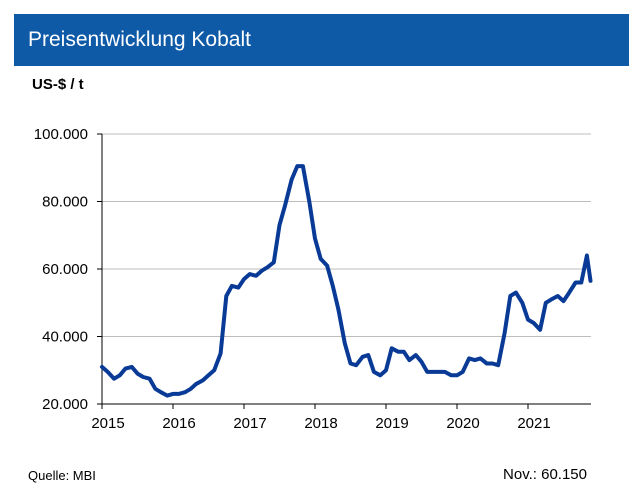 This screenshot has height=499, width=641. Describe the element at coordinates (107, 423) in the screenshot. I see `x-tick-label: 2015` at that location.